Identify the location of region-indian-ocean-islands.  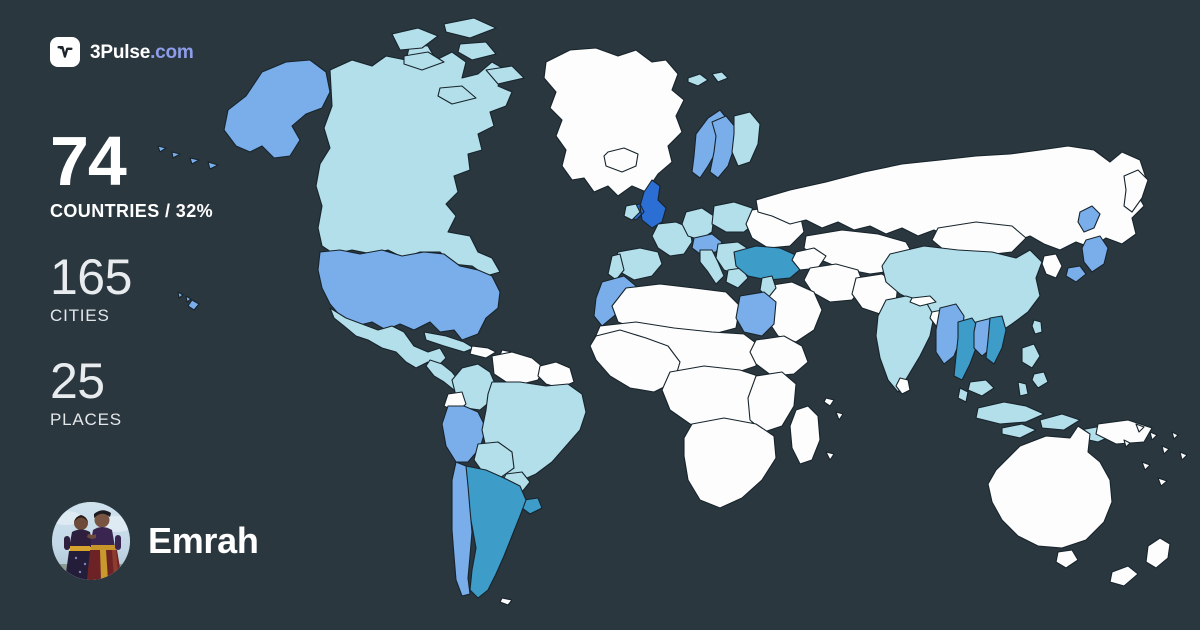
(833, 429).